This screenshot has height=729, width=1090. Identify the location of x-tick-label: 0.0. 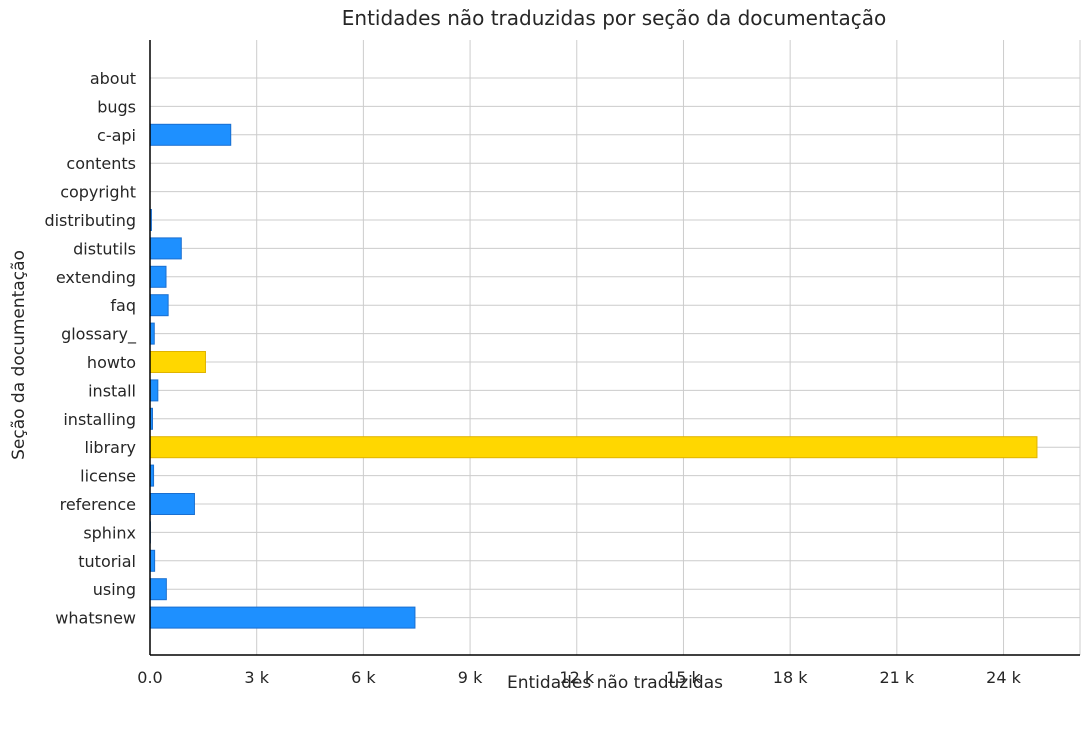
(149, 677).